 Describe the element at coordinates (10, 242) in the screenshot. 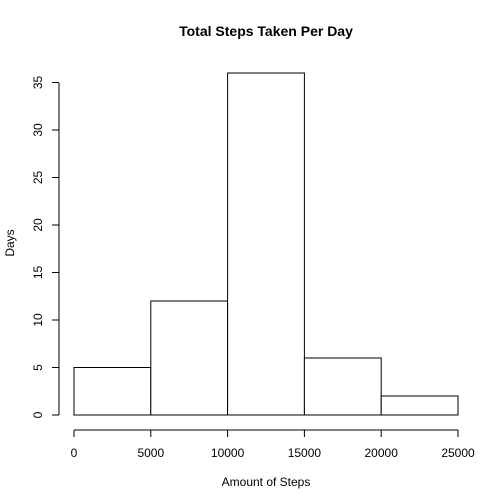

I see `y-axis-label: Days` at that location.